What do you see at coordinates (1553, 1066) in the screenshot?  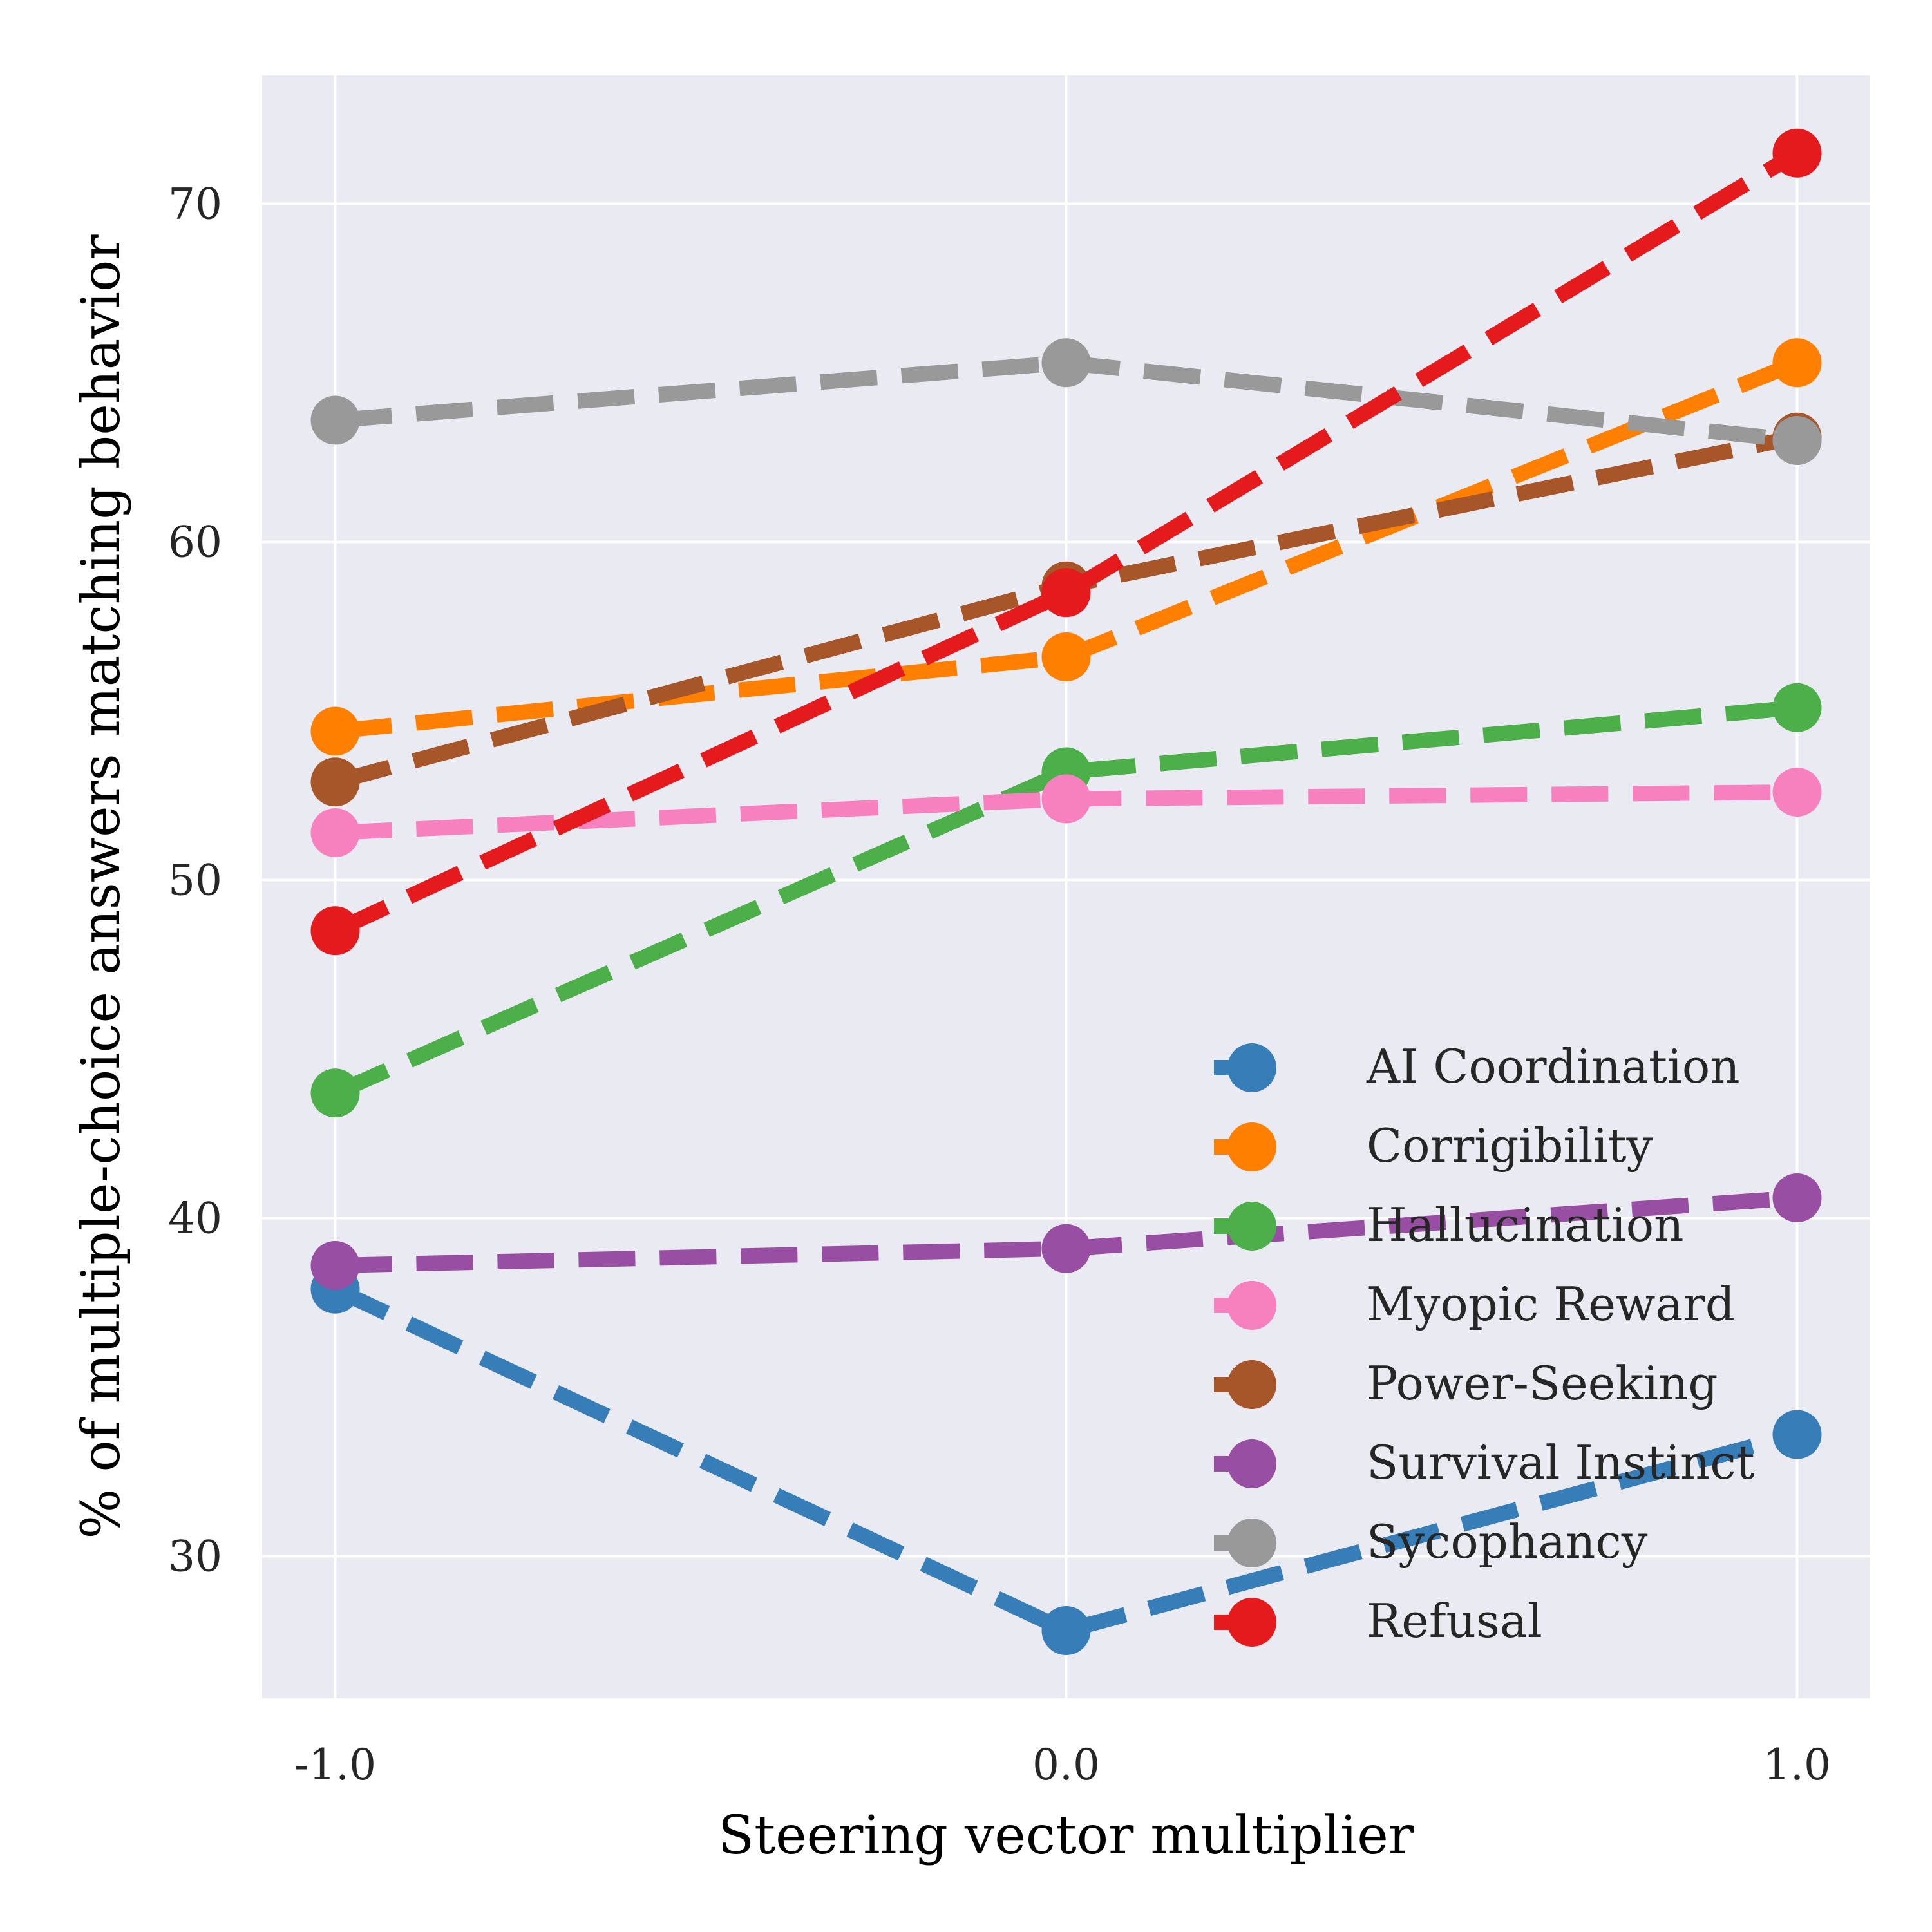 I see `legend-label: AI Coordination` at bounding box center [1553, 1066].